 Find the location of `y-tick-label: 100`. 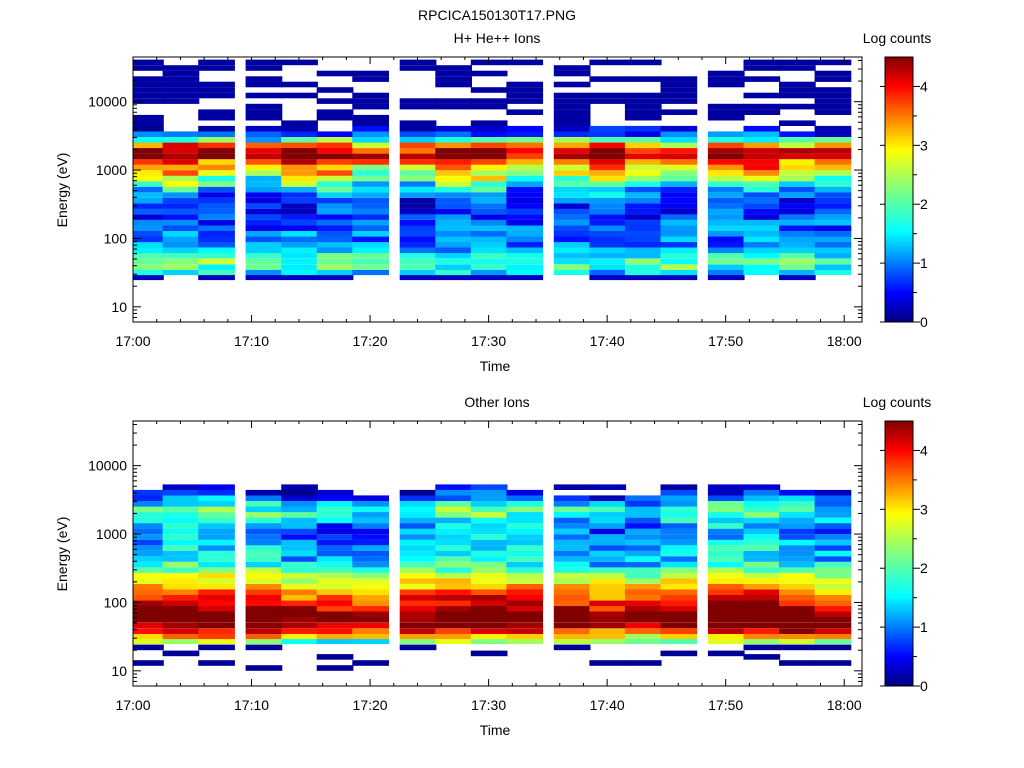

y-tick-label: 100 is located at coordinates (116, 238).